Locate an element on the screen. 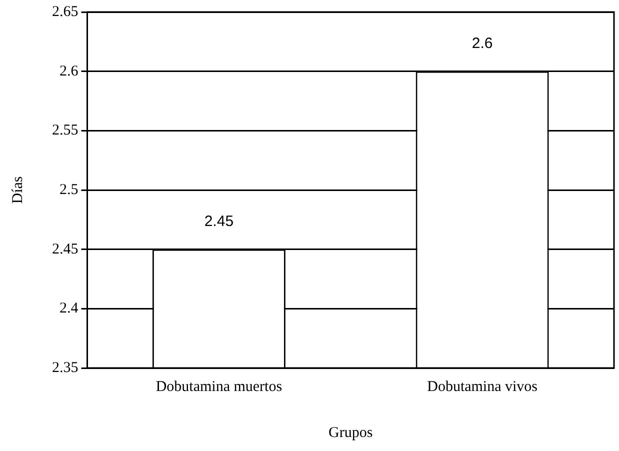 The height and width of the screenshot is (451, 619). data-label: 2.6 is located at coordinates (482, 43).